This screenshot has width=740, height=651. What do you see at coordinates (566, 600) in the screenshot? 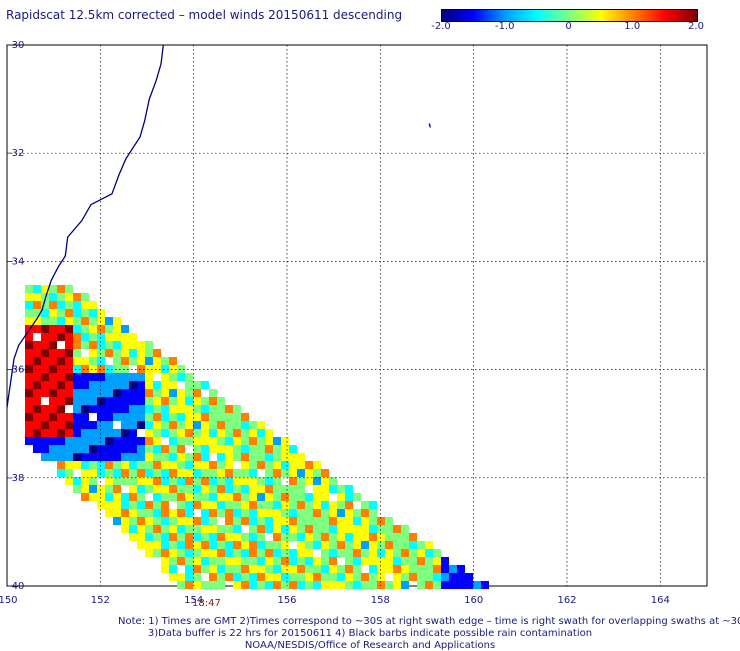
I see `lon-tick-label: 162` at bounding box center [566, 600].